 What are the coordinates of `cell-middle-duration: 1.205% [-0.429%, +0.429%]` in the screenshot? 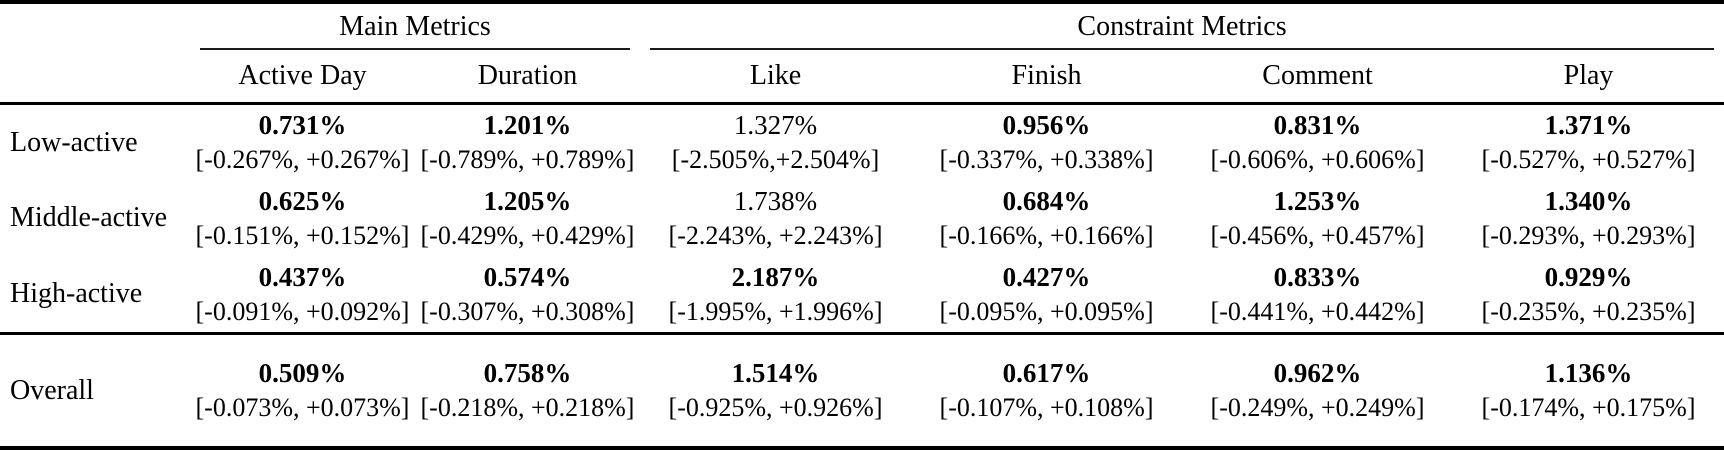 It's located at (527, 218).